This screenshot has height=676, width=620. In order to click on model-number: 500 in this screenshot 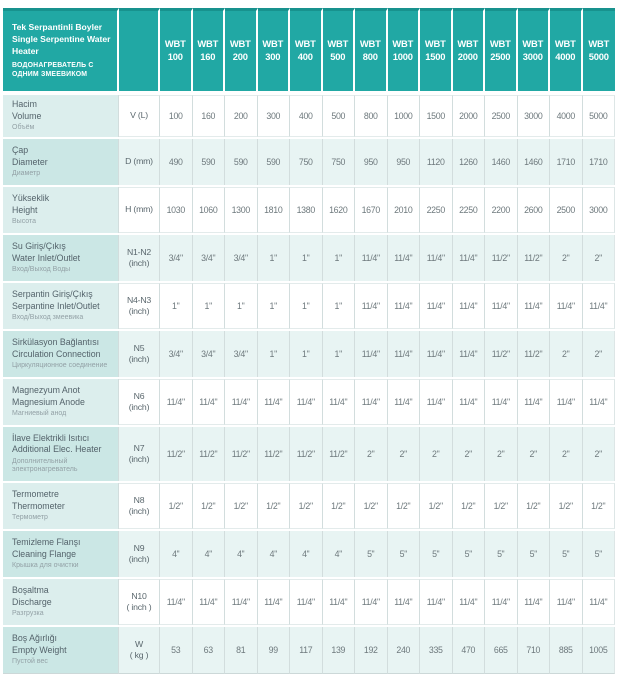, I will do `click(338, 56)`.